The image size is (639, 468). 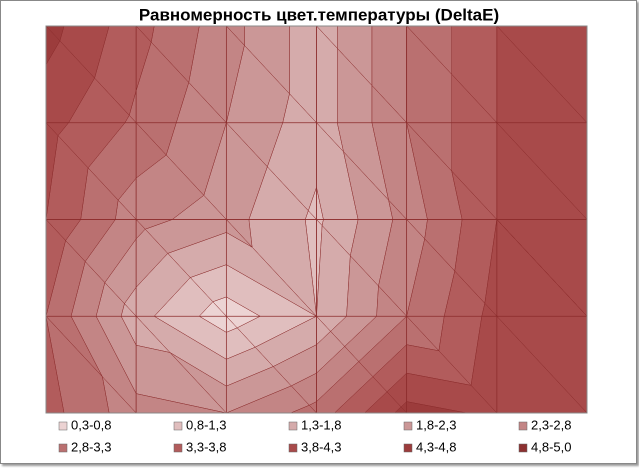 I want to click on legend-label: 4,8-5,0, so click(x=551, y=446).